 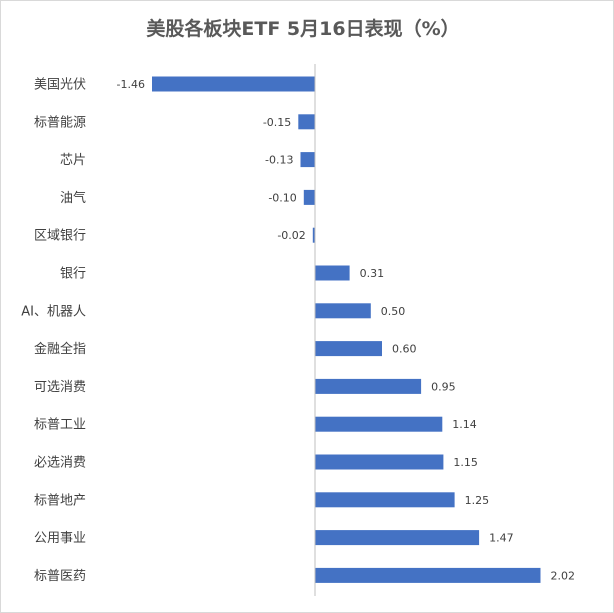 What do you see at coordinates (73, 160) in the screenshot?
I see `category-label: 芯片` at bounding box center [73, 160].